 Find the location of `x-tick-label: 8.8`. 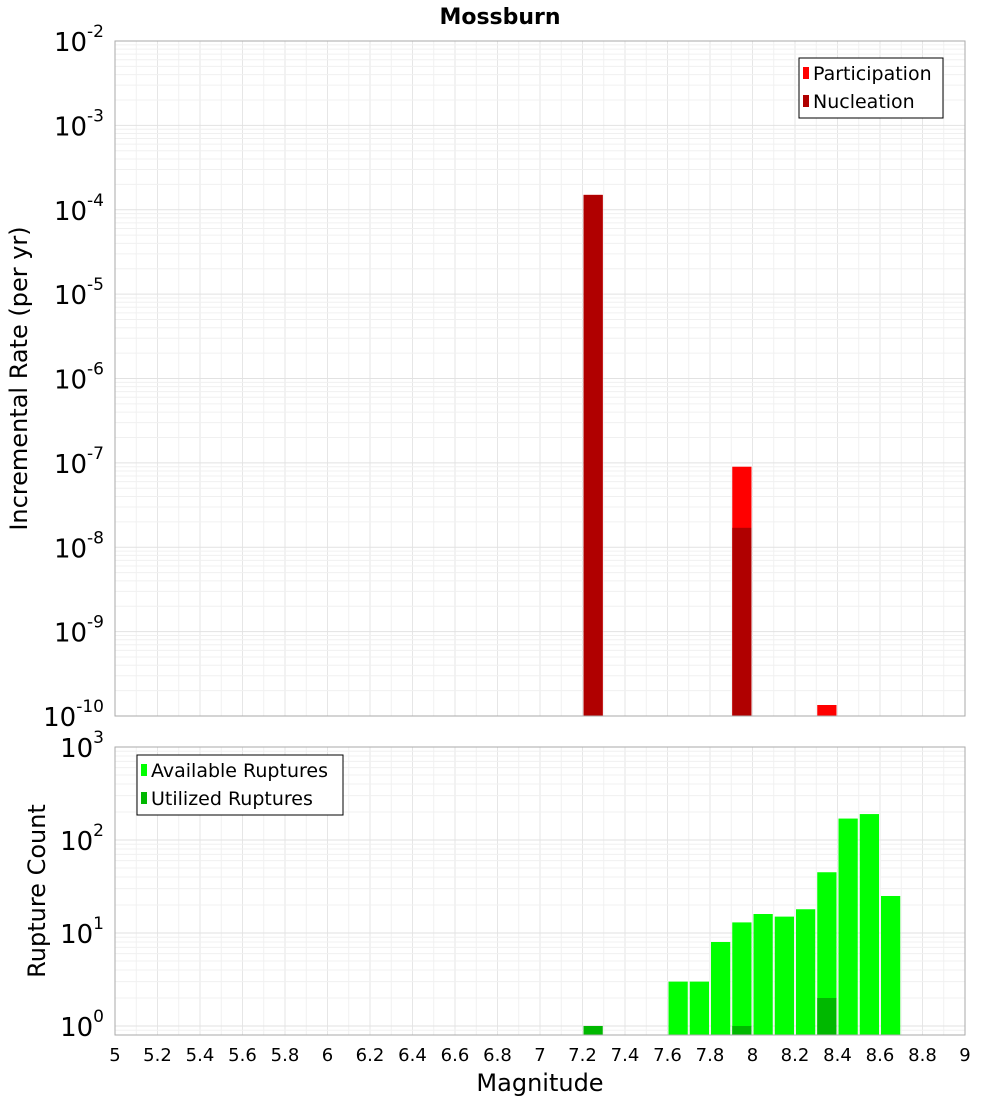

x-tick-label: 8.8 is located at coordinates (922, 1055).